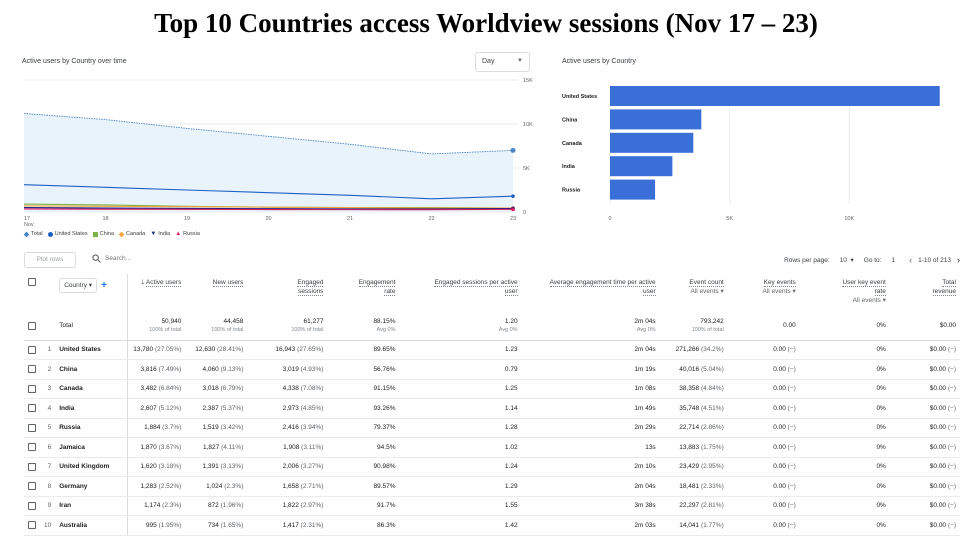  I want to click on sort-desc-icon: 🡓, so click(143, 282).